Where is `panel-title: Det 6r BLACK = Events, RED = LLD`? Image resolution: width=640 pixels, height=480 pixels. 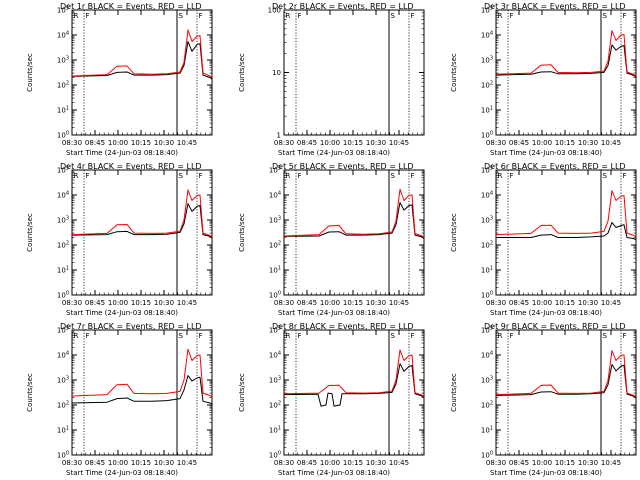 panel-title: Det 6r BLACK = Events, RED = LLD is located at coordinates (555, 166).